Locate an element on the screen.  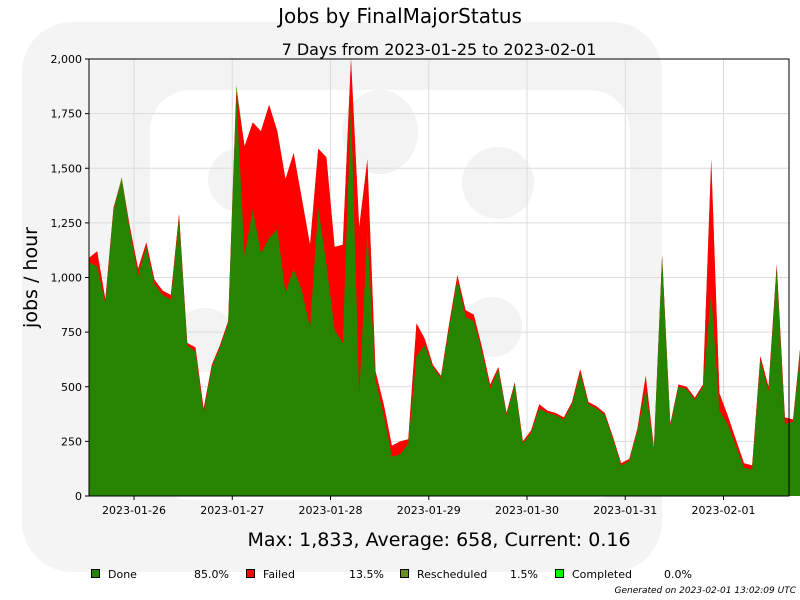
x-tick-label: 2023-01-29 is located at coordinates (429, 510).